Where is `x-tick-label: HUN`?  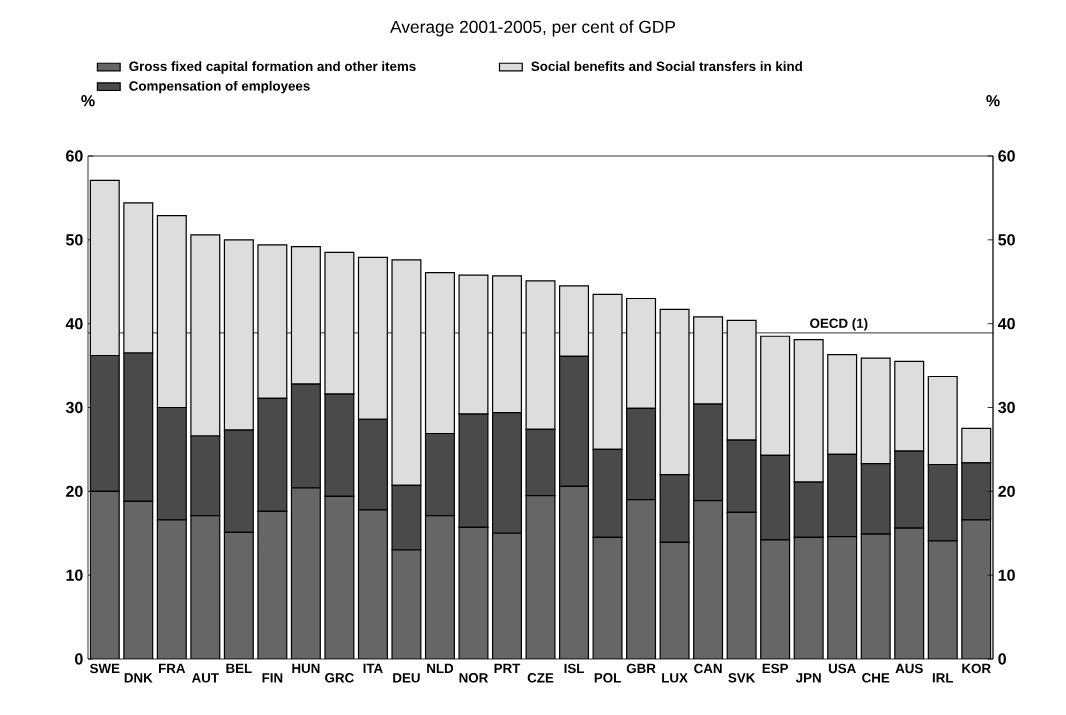
x-tick-label: HUN is located at coordinates (306, 668).